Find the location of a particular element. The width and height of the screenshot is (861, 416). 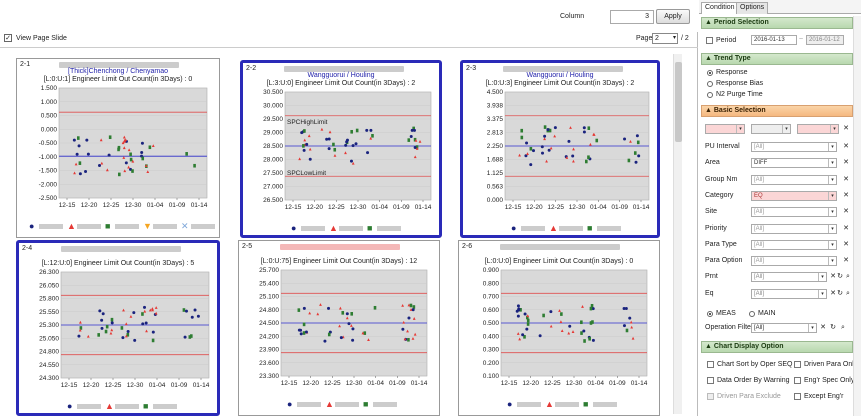

period-checkbox is located at coordinates (709, 40).